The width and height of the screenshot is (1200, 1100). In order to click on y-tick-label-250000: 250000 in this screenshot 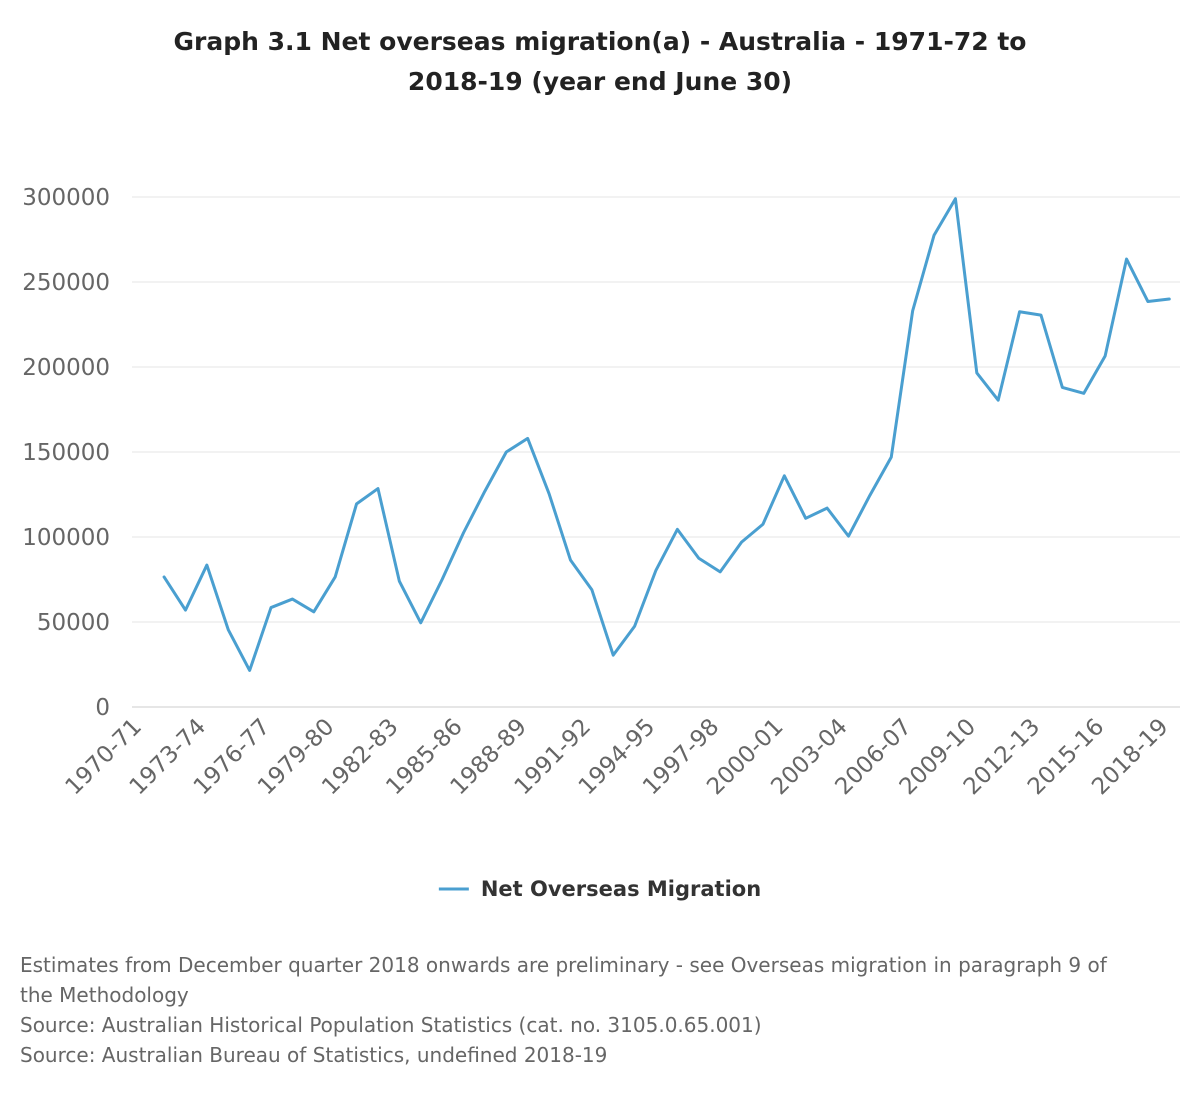, I will do `click(66, 283)`.